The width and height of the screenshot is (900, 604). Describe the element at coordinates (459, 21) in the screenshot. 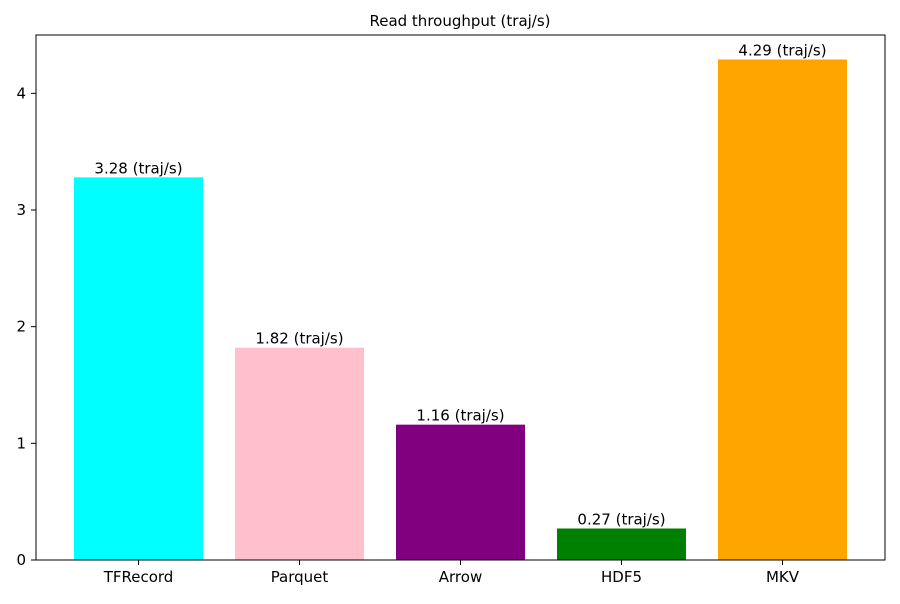

I see `chart-title: Read throughput (traj/s)` at that location.